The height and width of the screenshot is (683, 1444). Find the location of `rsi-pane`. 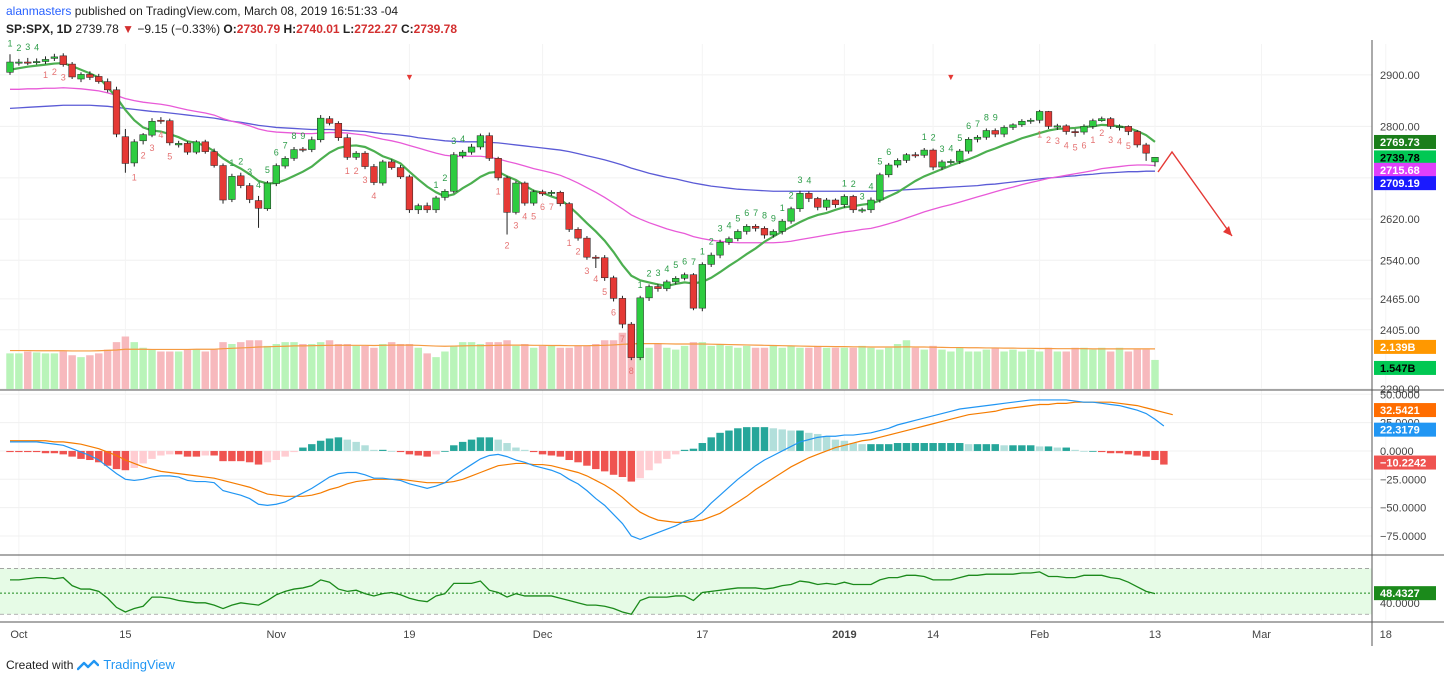

rsi-pane is located at coordinates (686, 592).